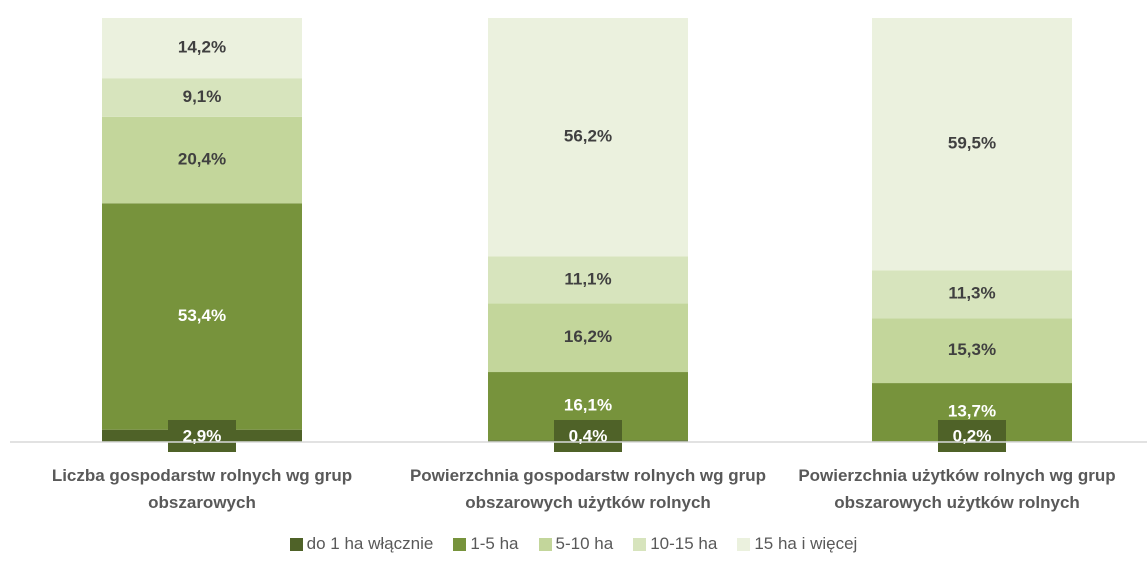  I want to click on legend-label: 10-15 ha, so click(684, 543).